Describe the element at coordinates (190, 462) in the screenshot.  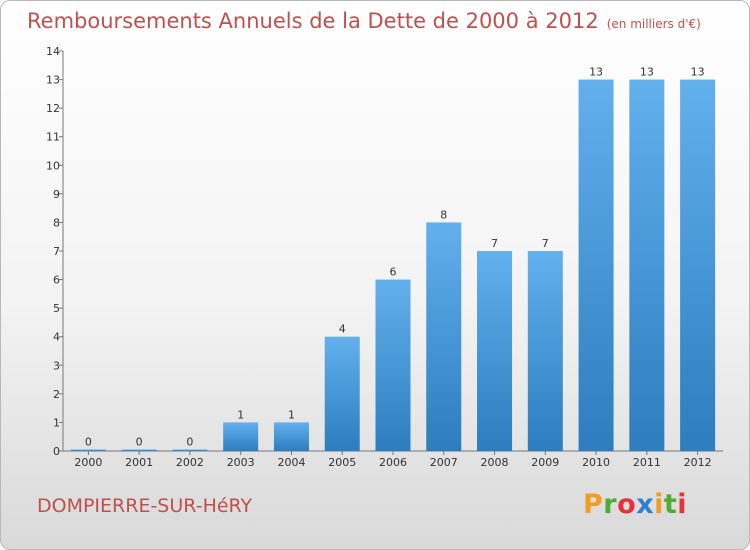
I see `x-tick-label: 2002` at that location.